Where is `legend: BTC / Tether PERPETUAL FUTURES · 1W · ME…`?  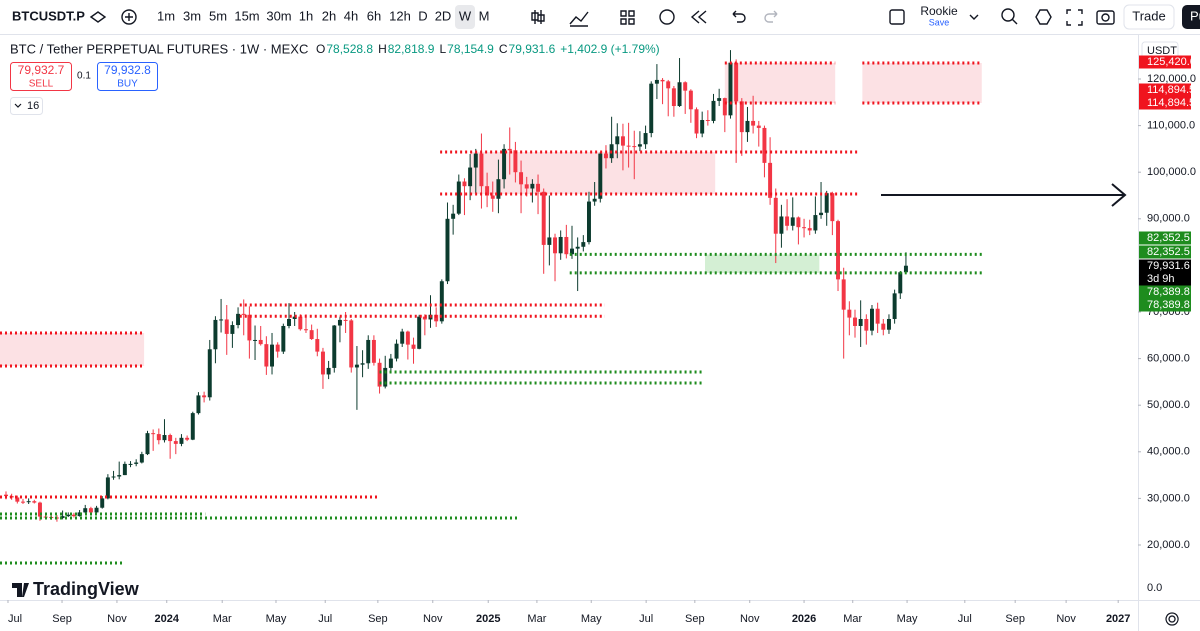 legend: BTC / Tether PERPETUAL FUTURES · 1W · ME… is located at coordinates (335, 78).